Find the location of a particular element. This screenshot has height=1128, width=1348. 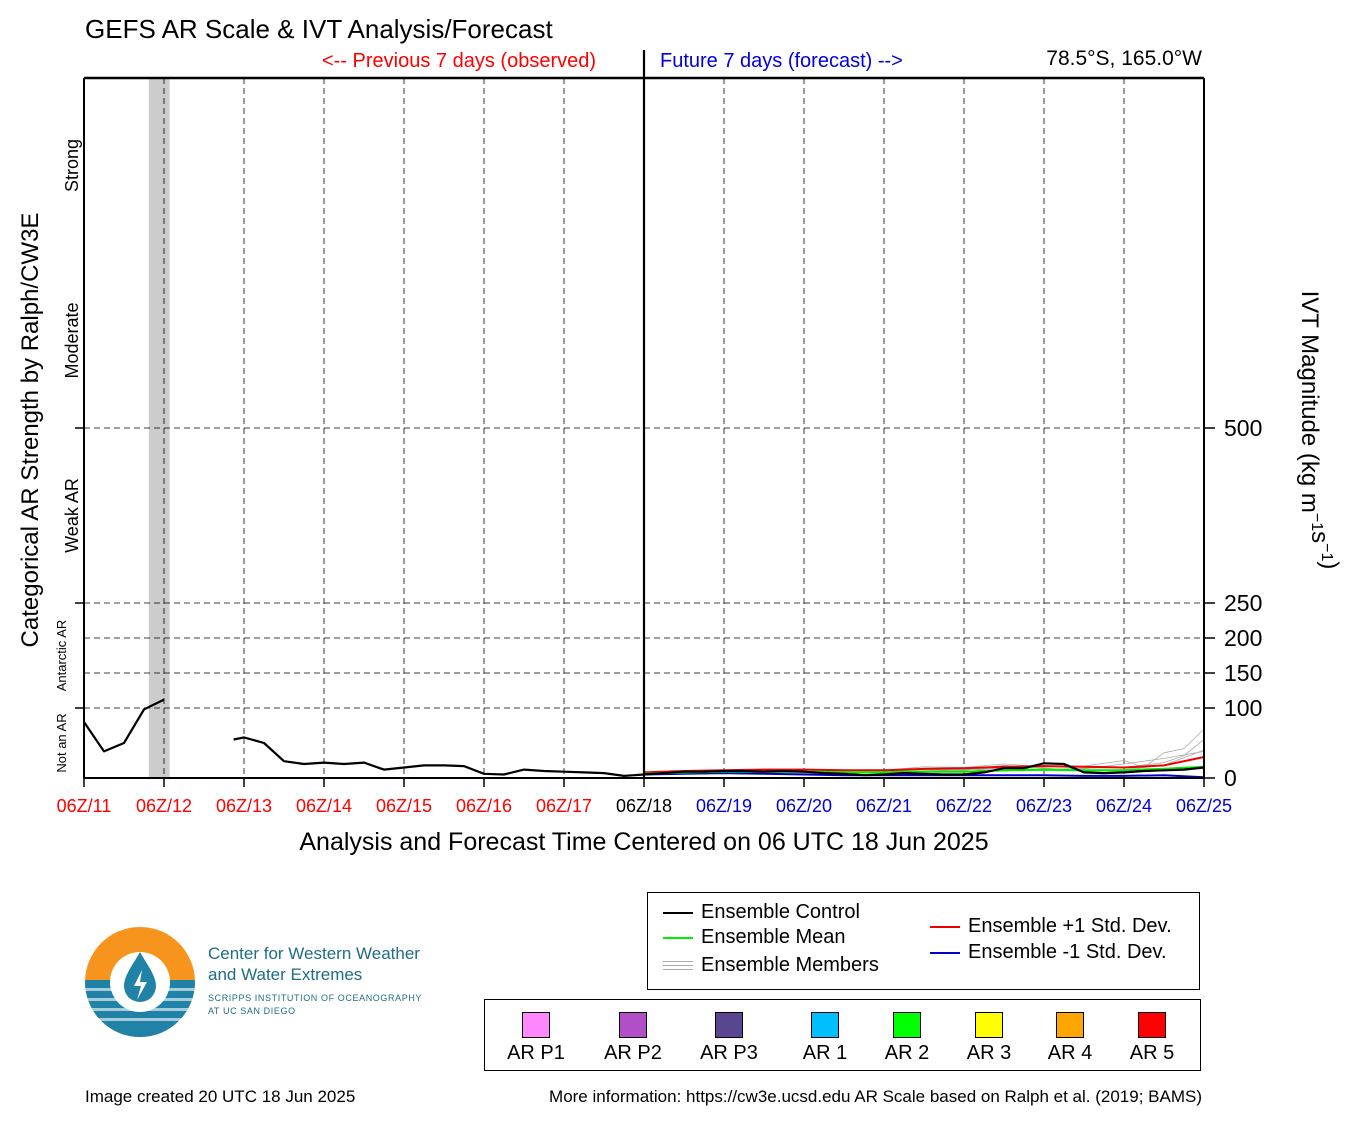

legend-line-plus-std is located at coordinates (945, 926).